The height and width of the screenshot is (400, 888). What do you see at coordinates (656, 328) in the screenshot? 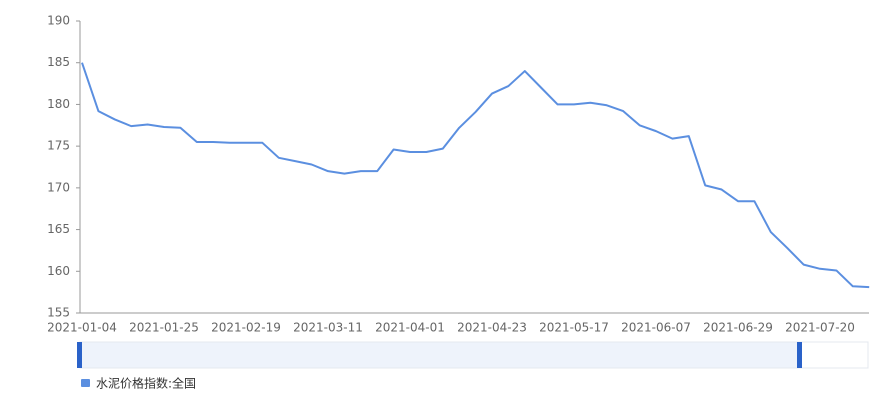
I see `x-tick-label: 2021-06-07` at bounding box center [656, 328].